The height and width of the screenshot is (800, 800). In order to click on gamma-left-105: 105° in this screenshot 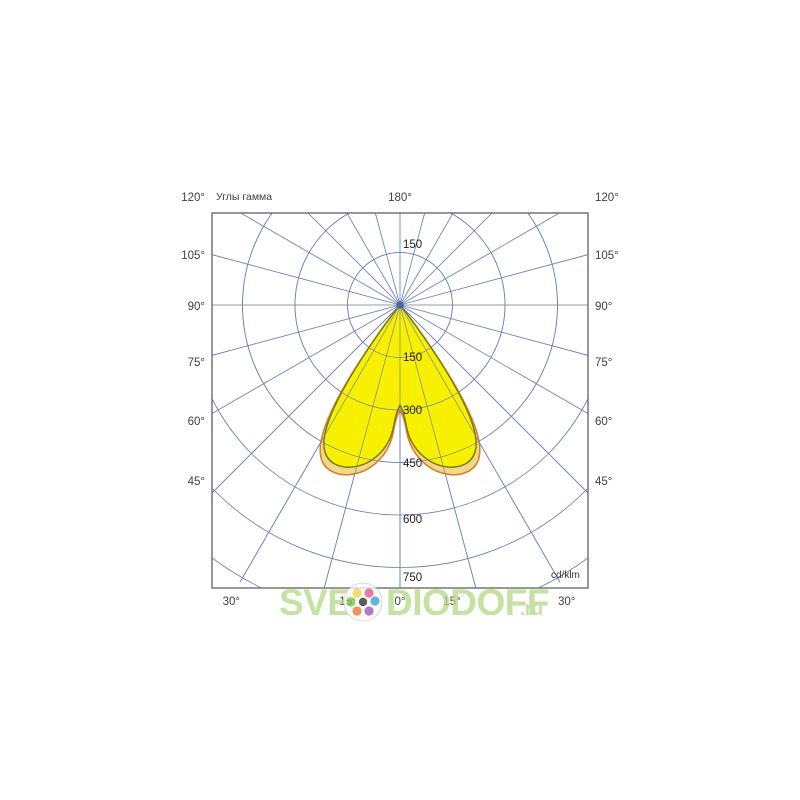, I will do `click(193, 256)`.